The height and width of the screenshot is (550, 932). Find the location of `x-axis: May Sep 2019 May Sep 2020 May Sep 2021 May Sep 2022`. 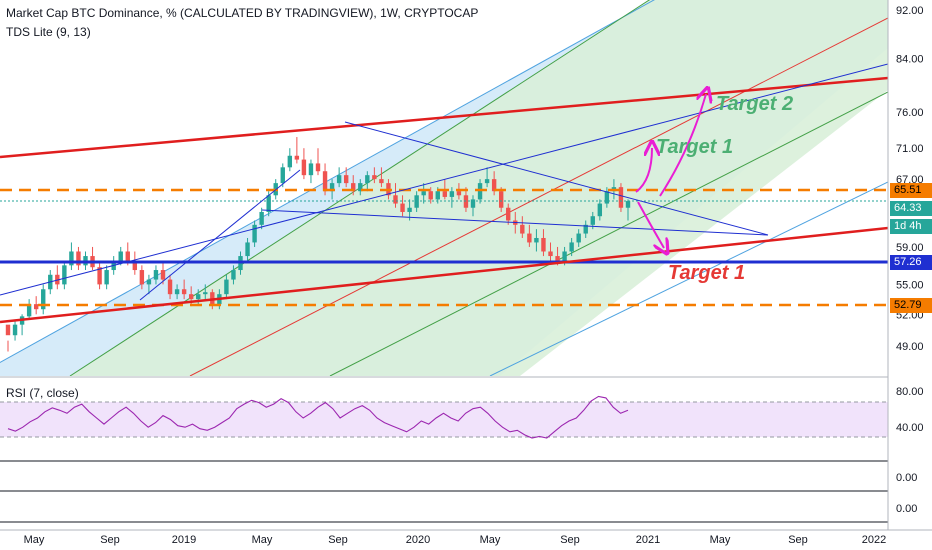

x-axis: May Sep 2019 May Sep 2020 May Sep 2021 May Sep 2022 is located at coordinates (455, 540).